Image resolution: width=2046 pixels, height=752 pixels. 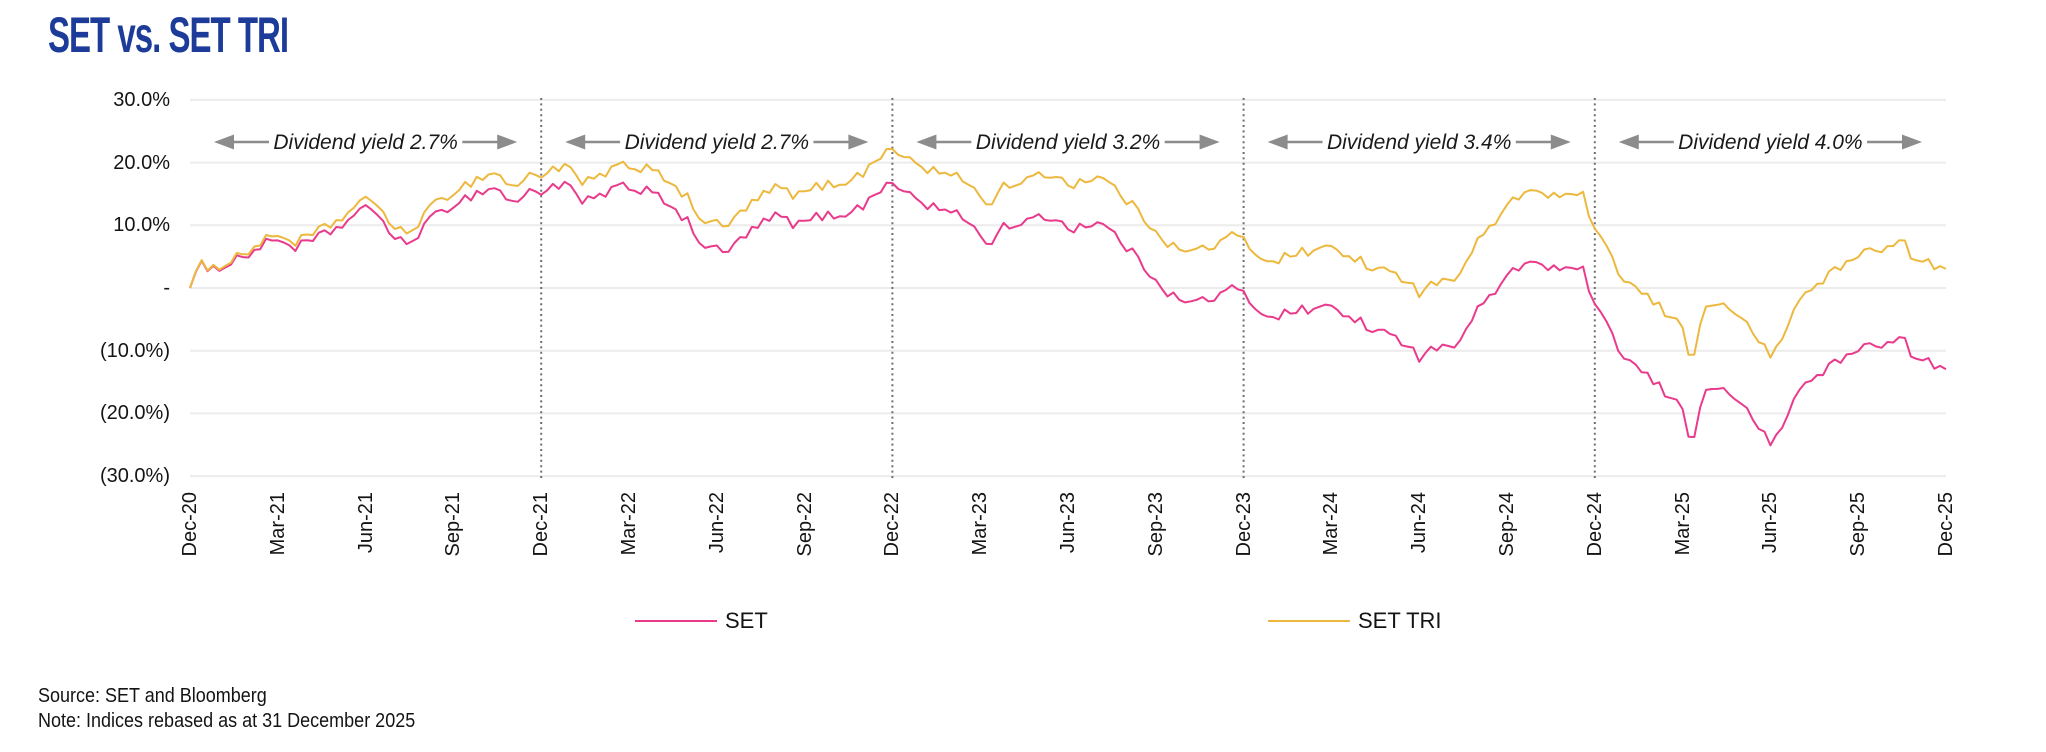 What do you see at coordinates (1155, 524) in the screenshot?
I see `x-axis-tick-label: Sep-23` at bounding box center [1155, 524].